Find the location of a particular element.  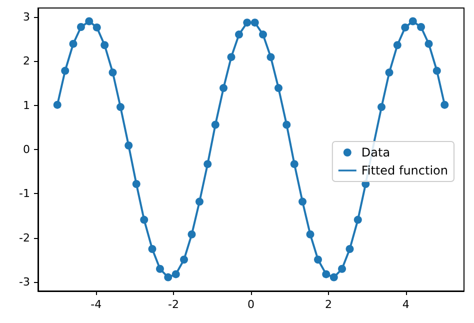

y-tick-label: 0 is located at coordinates (26, 149).